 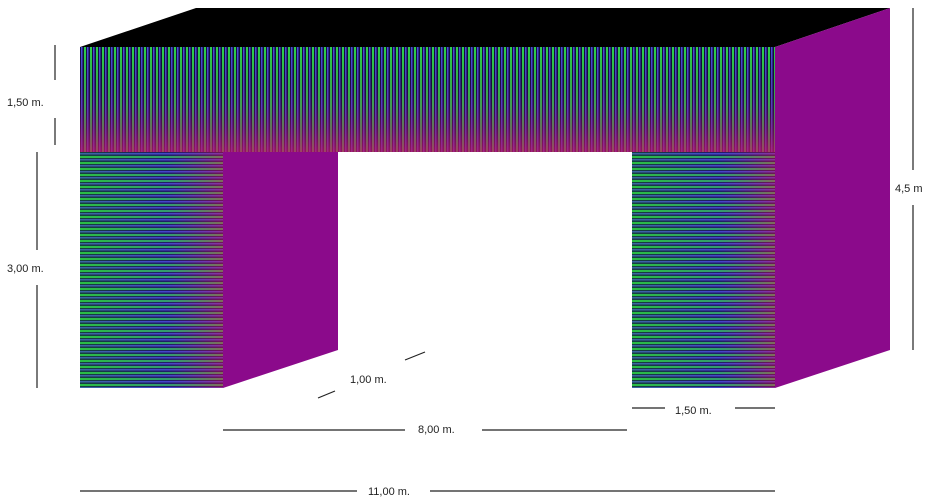 What do you see at coordinates (368, 380) in the screenshot?
I see `depth-label: 1,00 m.` at bounding box center [368, 380].